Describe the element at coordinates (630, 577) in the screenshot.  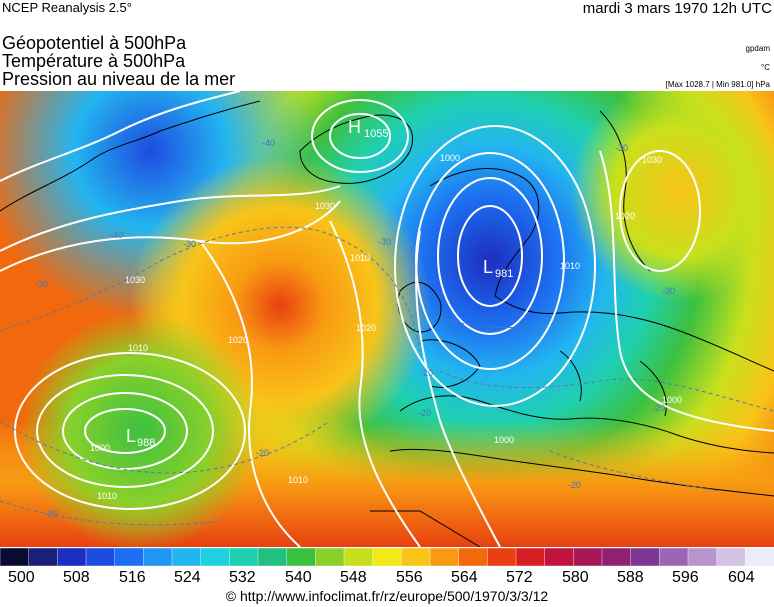
I see `colorbar-label: 588` at that location.